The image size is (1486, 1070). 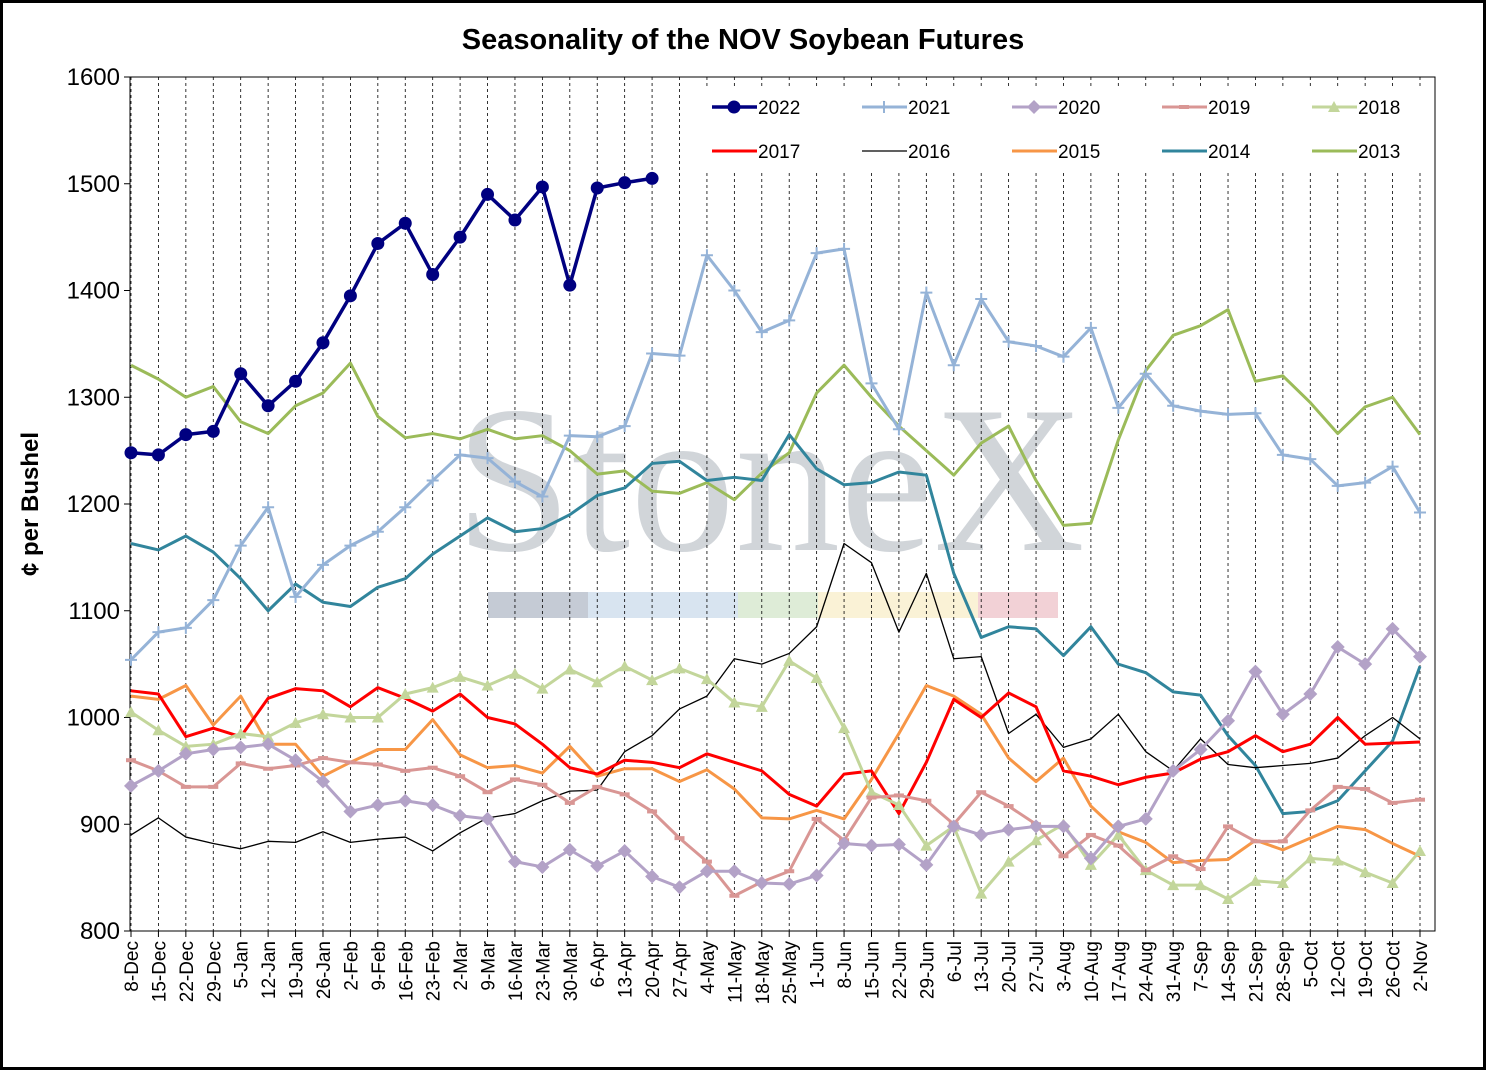 What do you see at coordinates (982, 967) in the screenshot?
I see `x-tick-label: 13-Jul` at bounding box center [982, 967].